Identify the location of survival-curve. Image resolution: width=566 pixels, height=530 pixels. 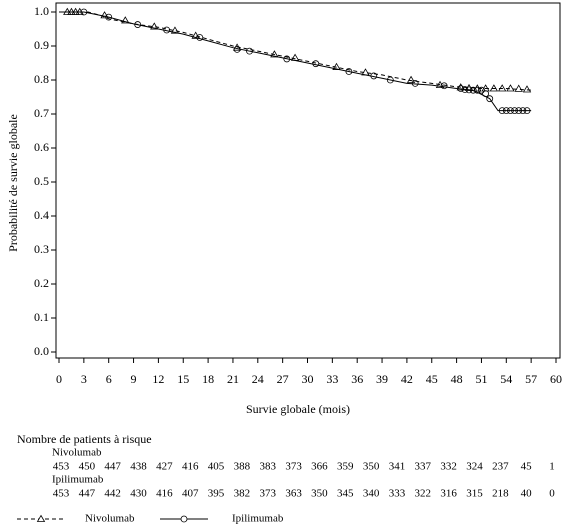
(295, 51).